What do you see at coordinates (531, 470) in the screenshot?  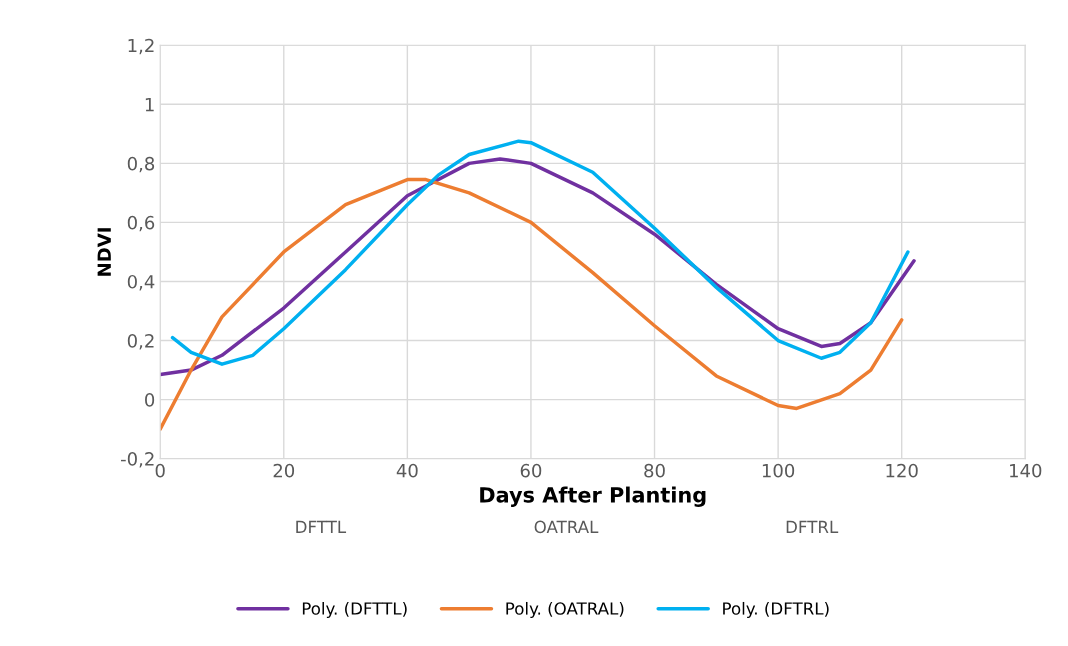 I see `x-tick-label: 60` at bounding box center [531, 470].